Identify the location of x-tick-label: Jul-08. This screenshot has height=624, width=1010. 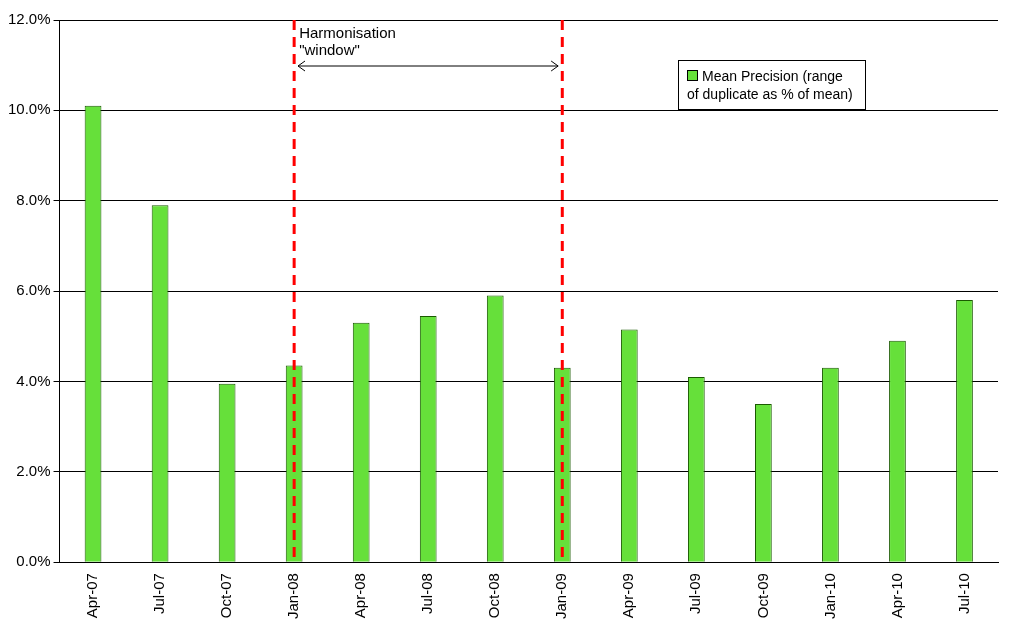
(427, 593).